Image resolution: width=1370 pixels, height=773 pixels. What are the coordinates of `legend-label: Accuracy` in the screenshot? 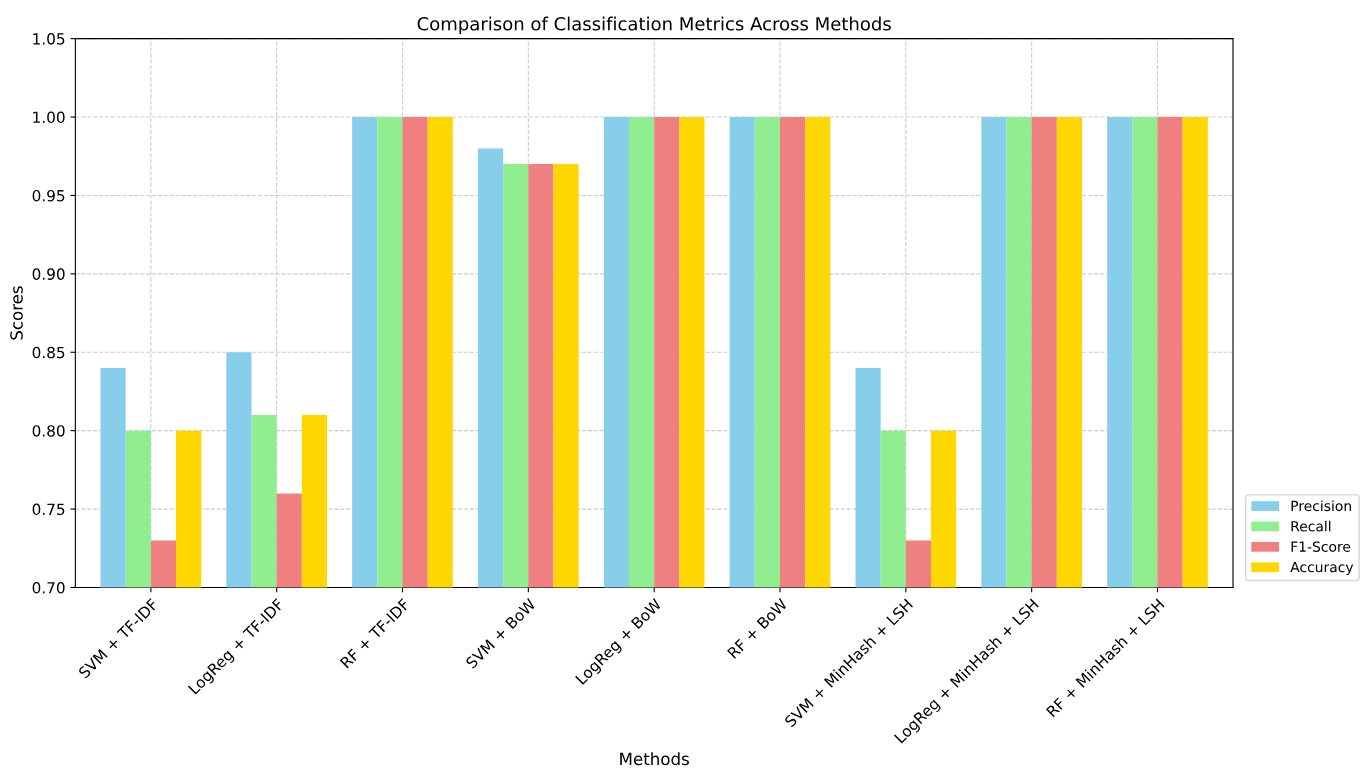 It's located at (1322, 568).